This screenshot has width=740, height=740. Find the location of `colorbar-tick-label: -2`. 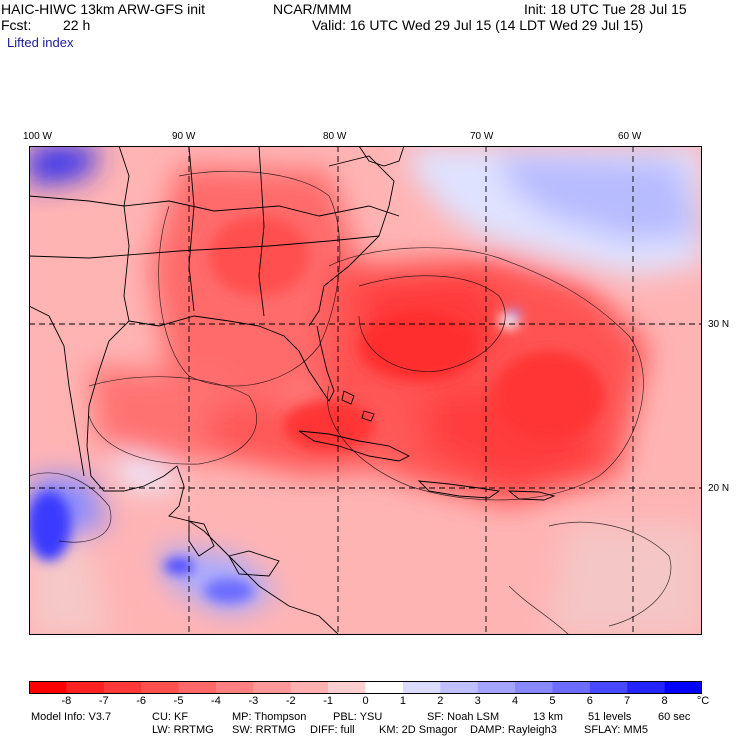

colorbar-tick-label: -2 is located at coordinates (290, 701).